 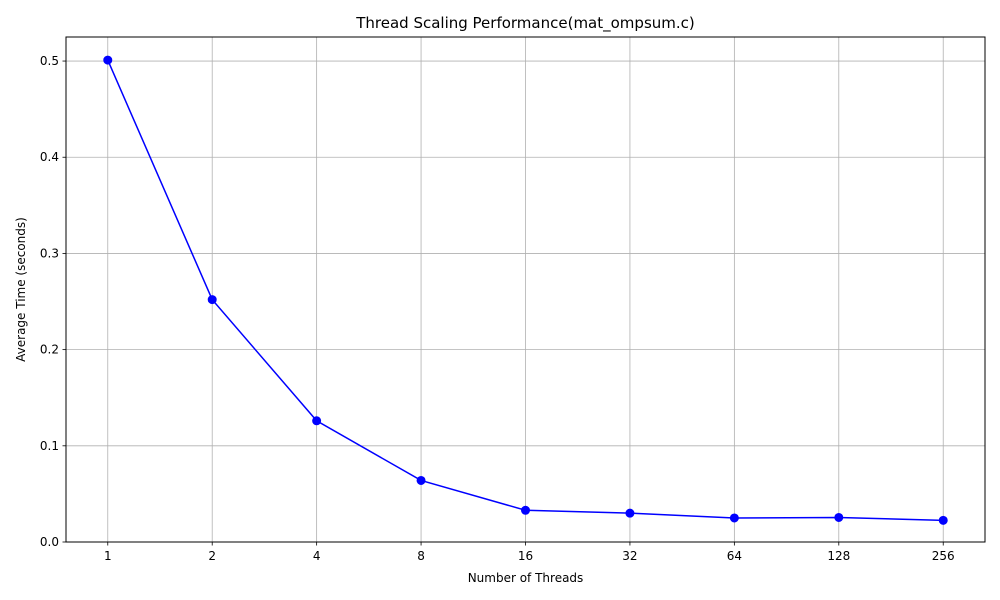 I want to click on y-axis-label: Average Time (seconds), so click(x=21, y=289).